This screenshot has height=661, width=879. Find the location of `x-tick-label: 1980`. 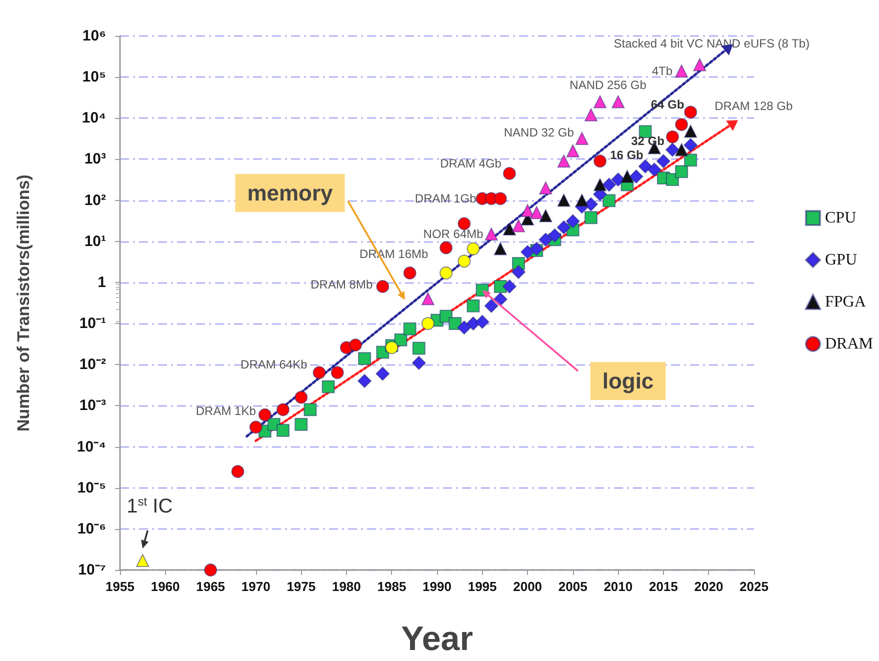

x-tick-label: 1980 is located at coordinates (346, 586).